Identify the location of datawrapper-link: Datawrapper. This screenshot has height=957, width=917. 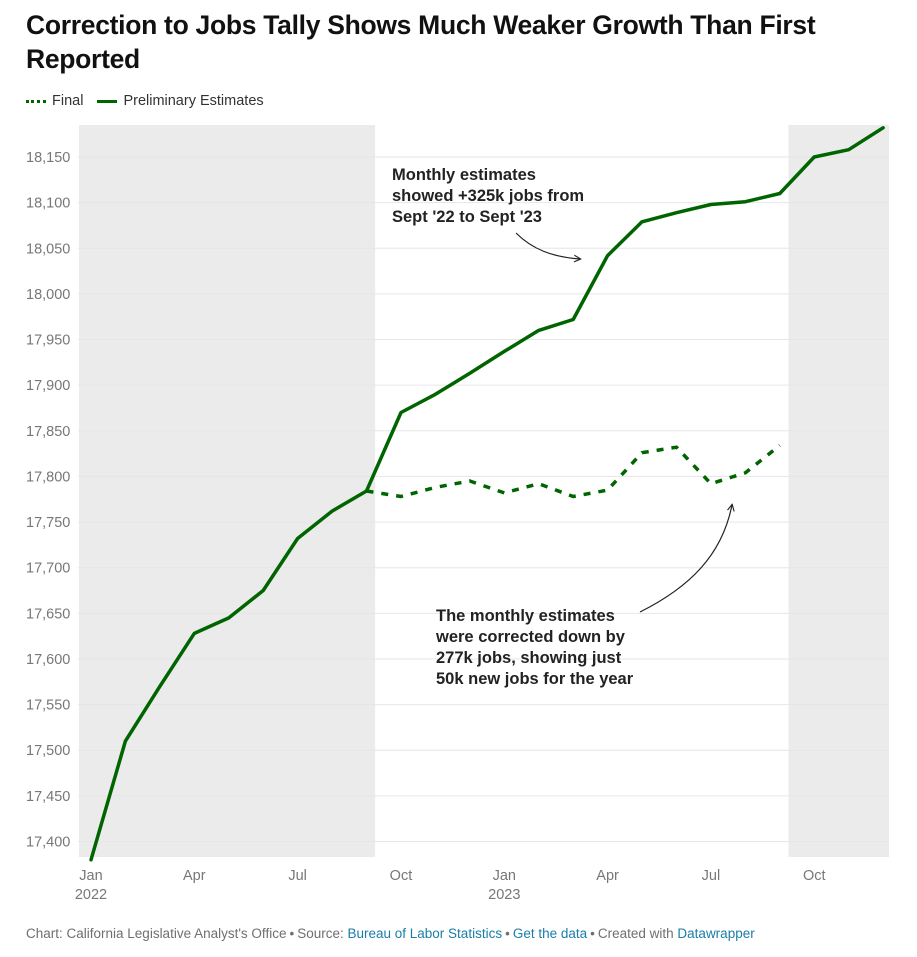
(716, 933).